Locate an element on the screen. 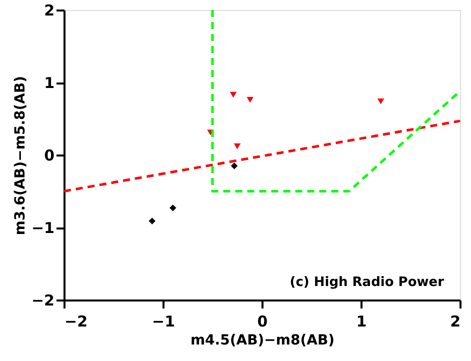 The image size is (471, 361). x-tick-label: 2 is located at coordinates (455, 321).